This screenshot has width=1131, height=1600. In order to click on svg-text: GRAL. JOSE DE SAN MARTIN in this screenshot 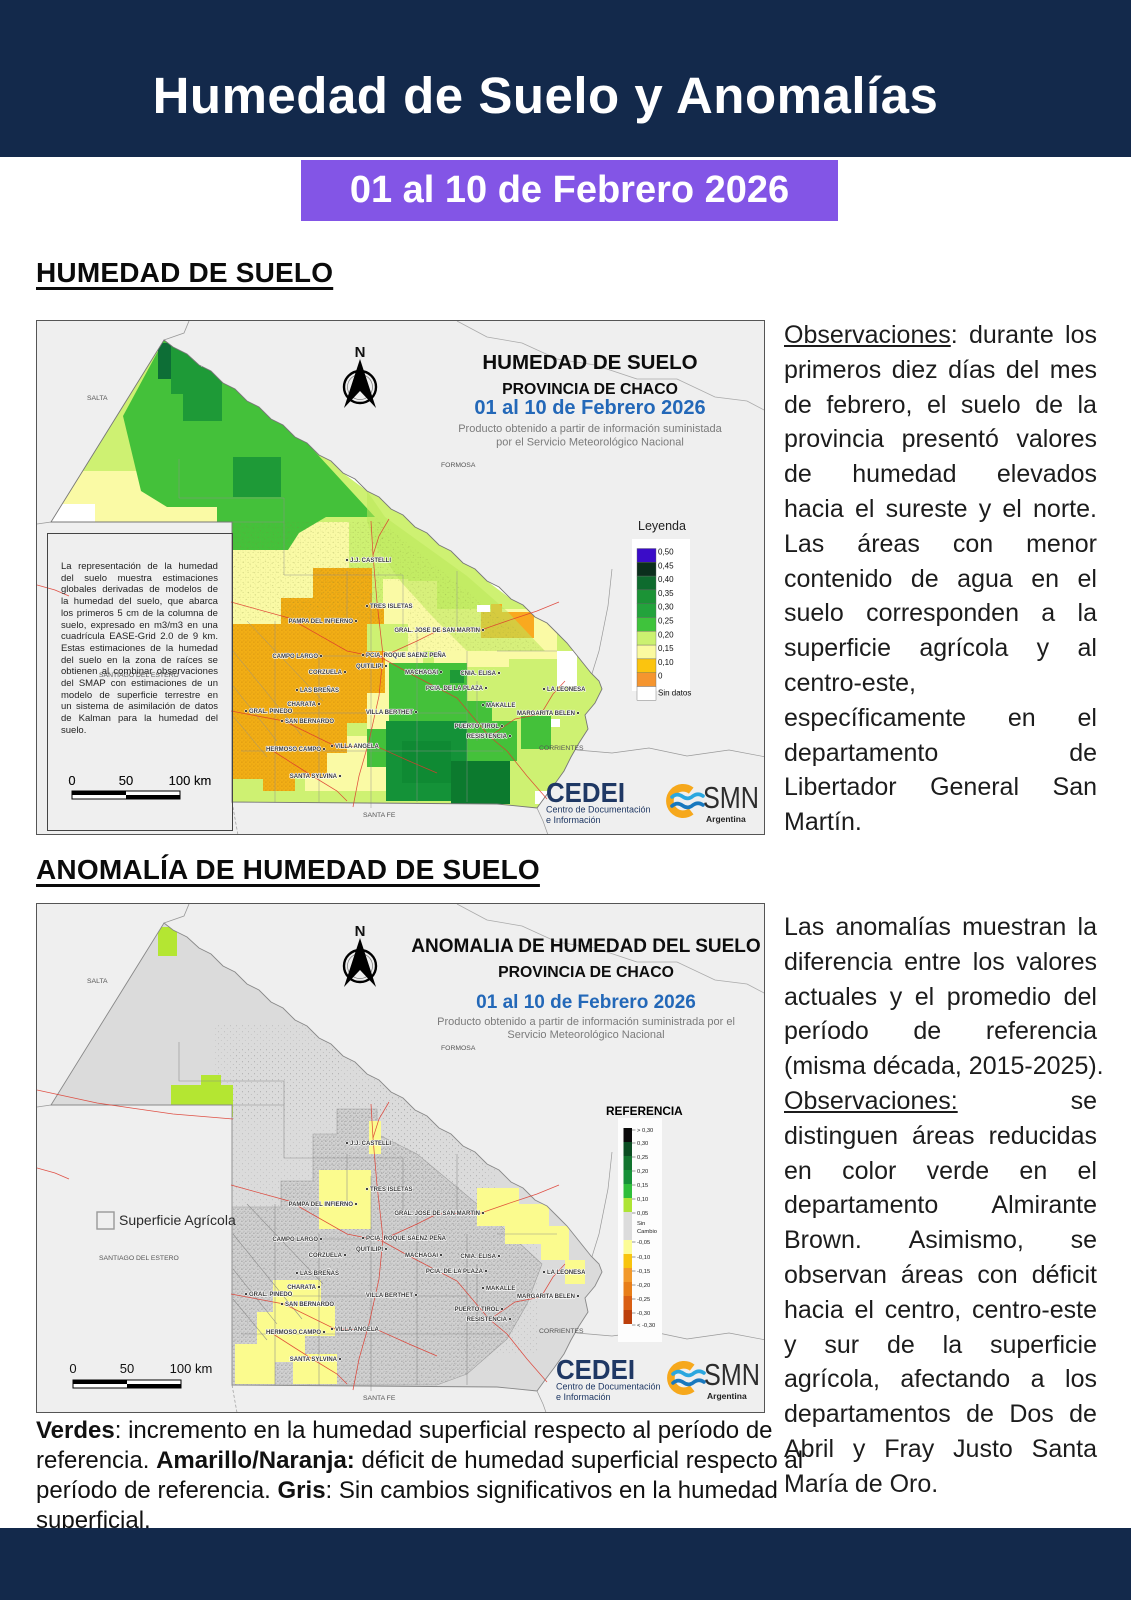, I will do `click(437, 1214)`.